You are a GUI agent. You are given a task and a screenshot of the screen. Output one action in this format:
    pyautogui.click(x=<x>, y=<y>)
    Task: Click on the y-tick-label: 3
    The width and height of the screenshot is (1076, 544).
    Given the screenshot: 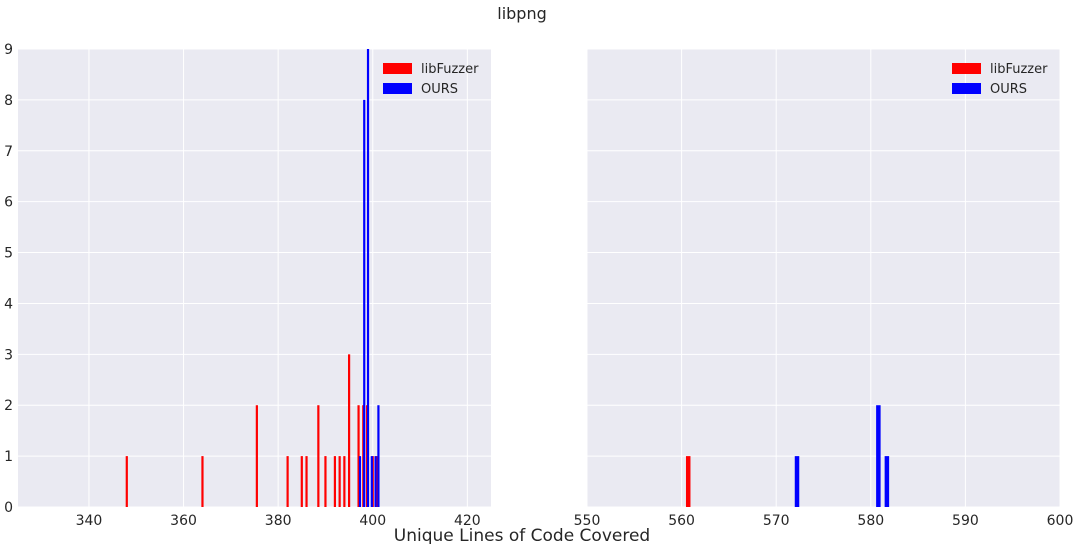 What is the action you would take?
    pyautogui.click(x=8, y=355)
    